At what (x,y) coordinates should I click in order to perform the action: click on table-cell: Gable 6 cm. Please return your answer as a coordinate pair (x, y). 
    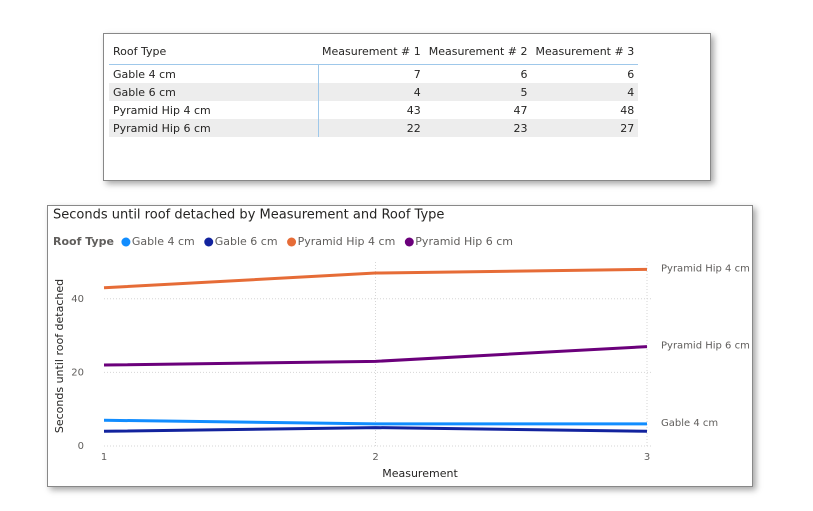
    Looking at the image, I should click on (214, 92).